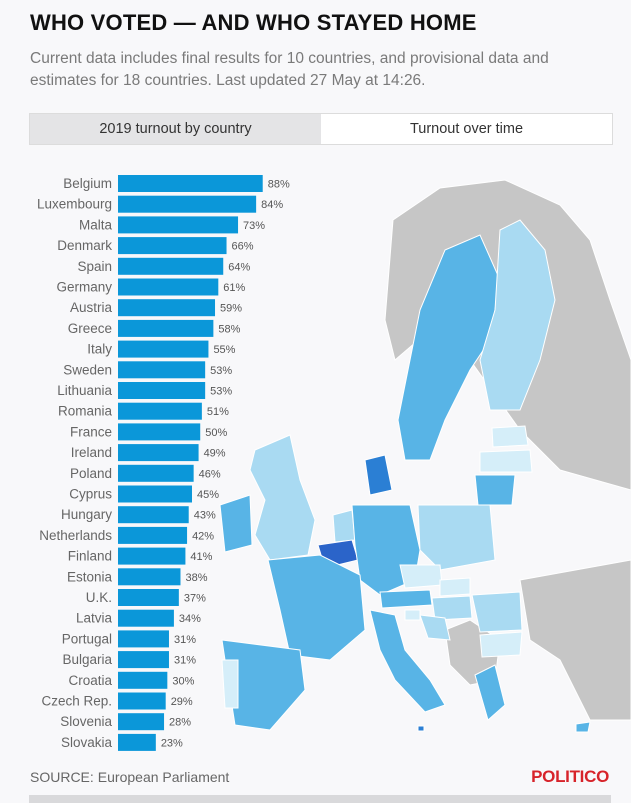  What do you see at coordinates (91, 307) in the screenshot?
I see `bar-category-label: Austria` at bounding box center [91, 307].